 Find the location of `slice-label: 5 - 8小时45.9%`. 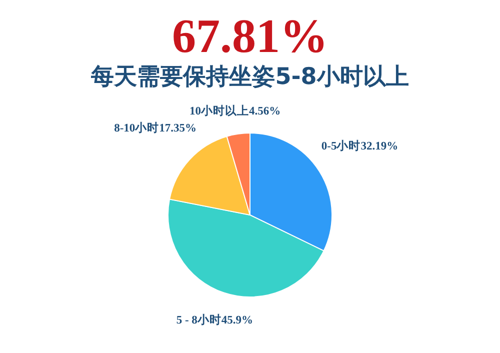

slice-label: 5 - 8小时45.9% is located at coordinates (215, 319).